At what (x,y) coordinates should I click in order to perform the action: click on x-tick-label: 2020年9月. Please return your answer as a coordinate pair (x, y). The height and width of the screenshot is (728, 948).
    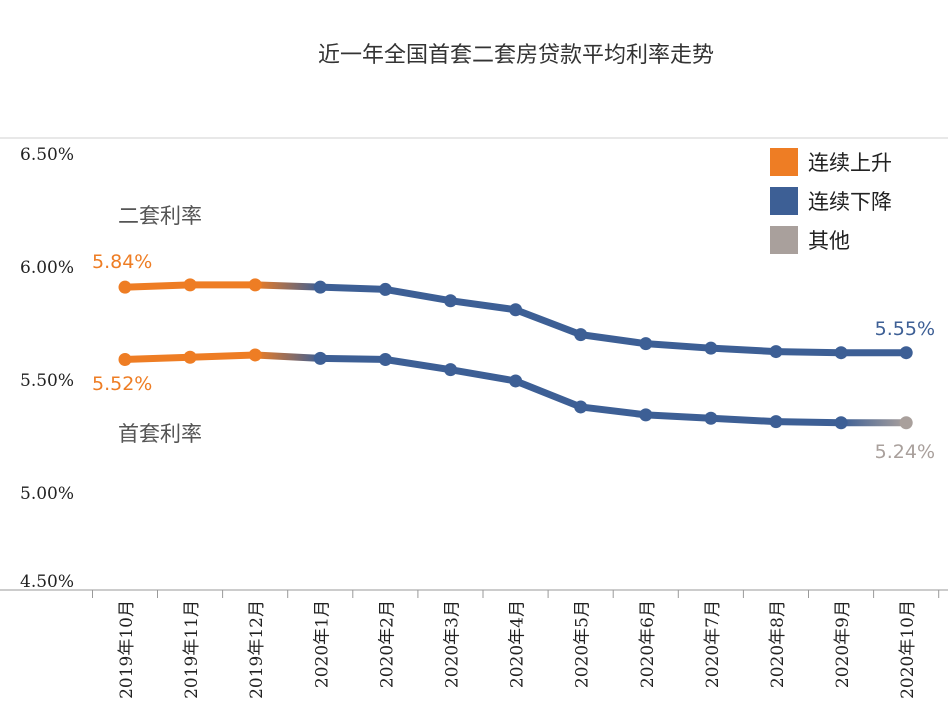
    Looking at the image, I should click on (843, 644).